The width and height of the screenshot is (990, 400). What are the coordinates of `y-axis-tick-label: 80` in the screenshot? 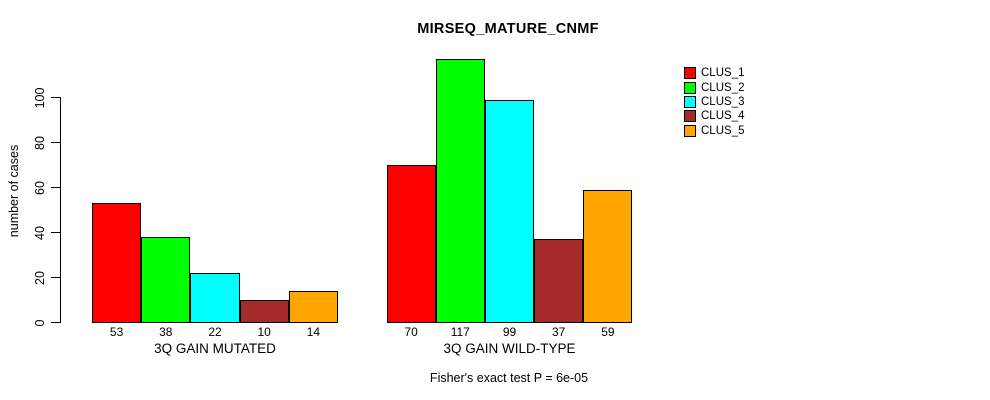 It's located at (40, 142).